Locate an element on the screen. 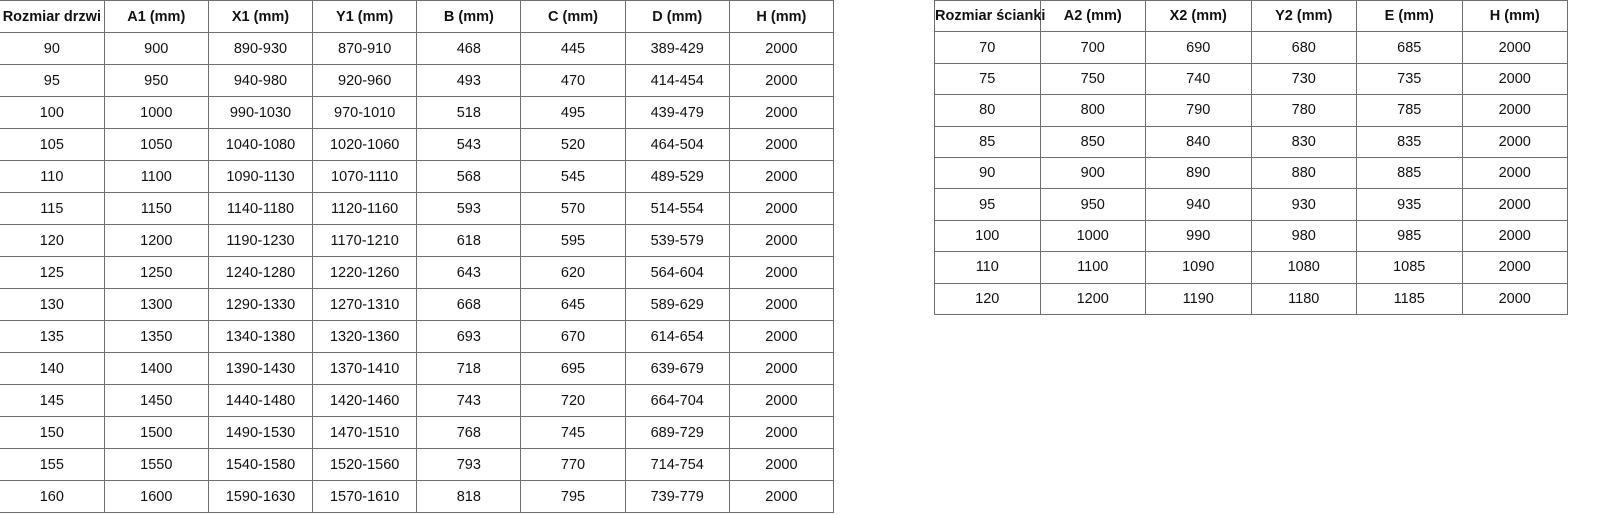  table-cell: 718 is located at coordinates (469, 368).